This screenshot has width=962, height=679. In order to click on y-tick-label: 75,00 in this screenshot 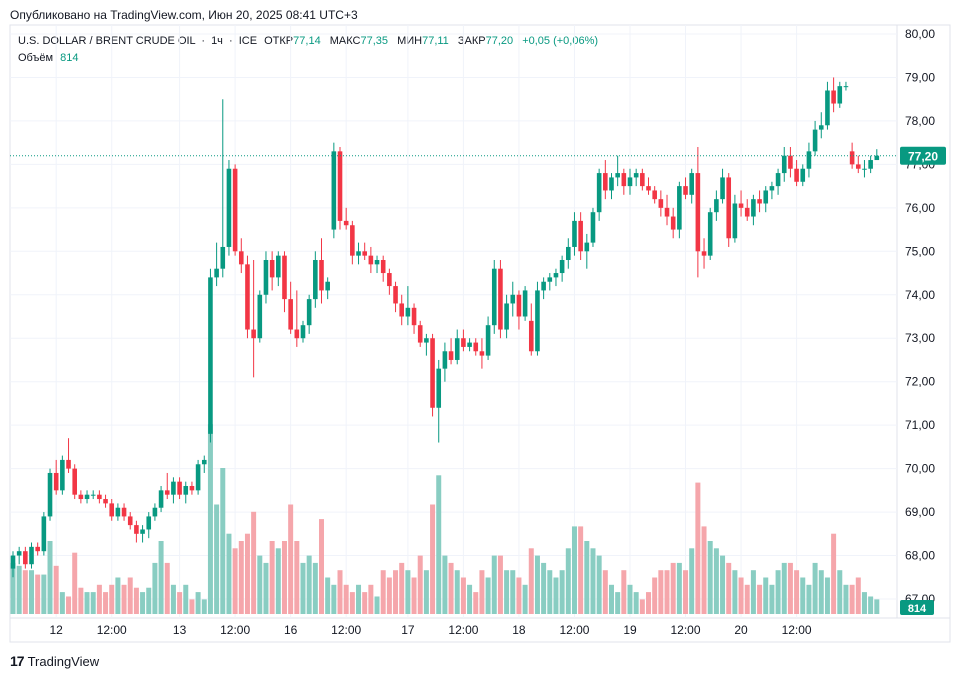, I will do `click(920, 251)`.